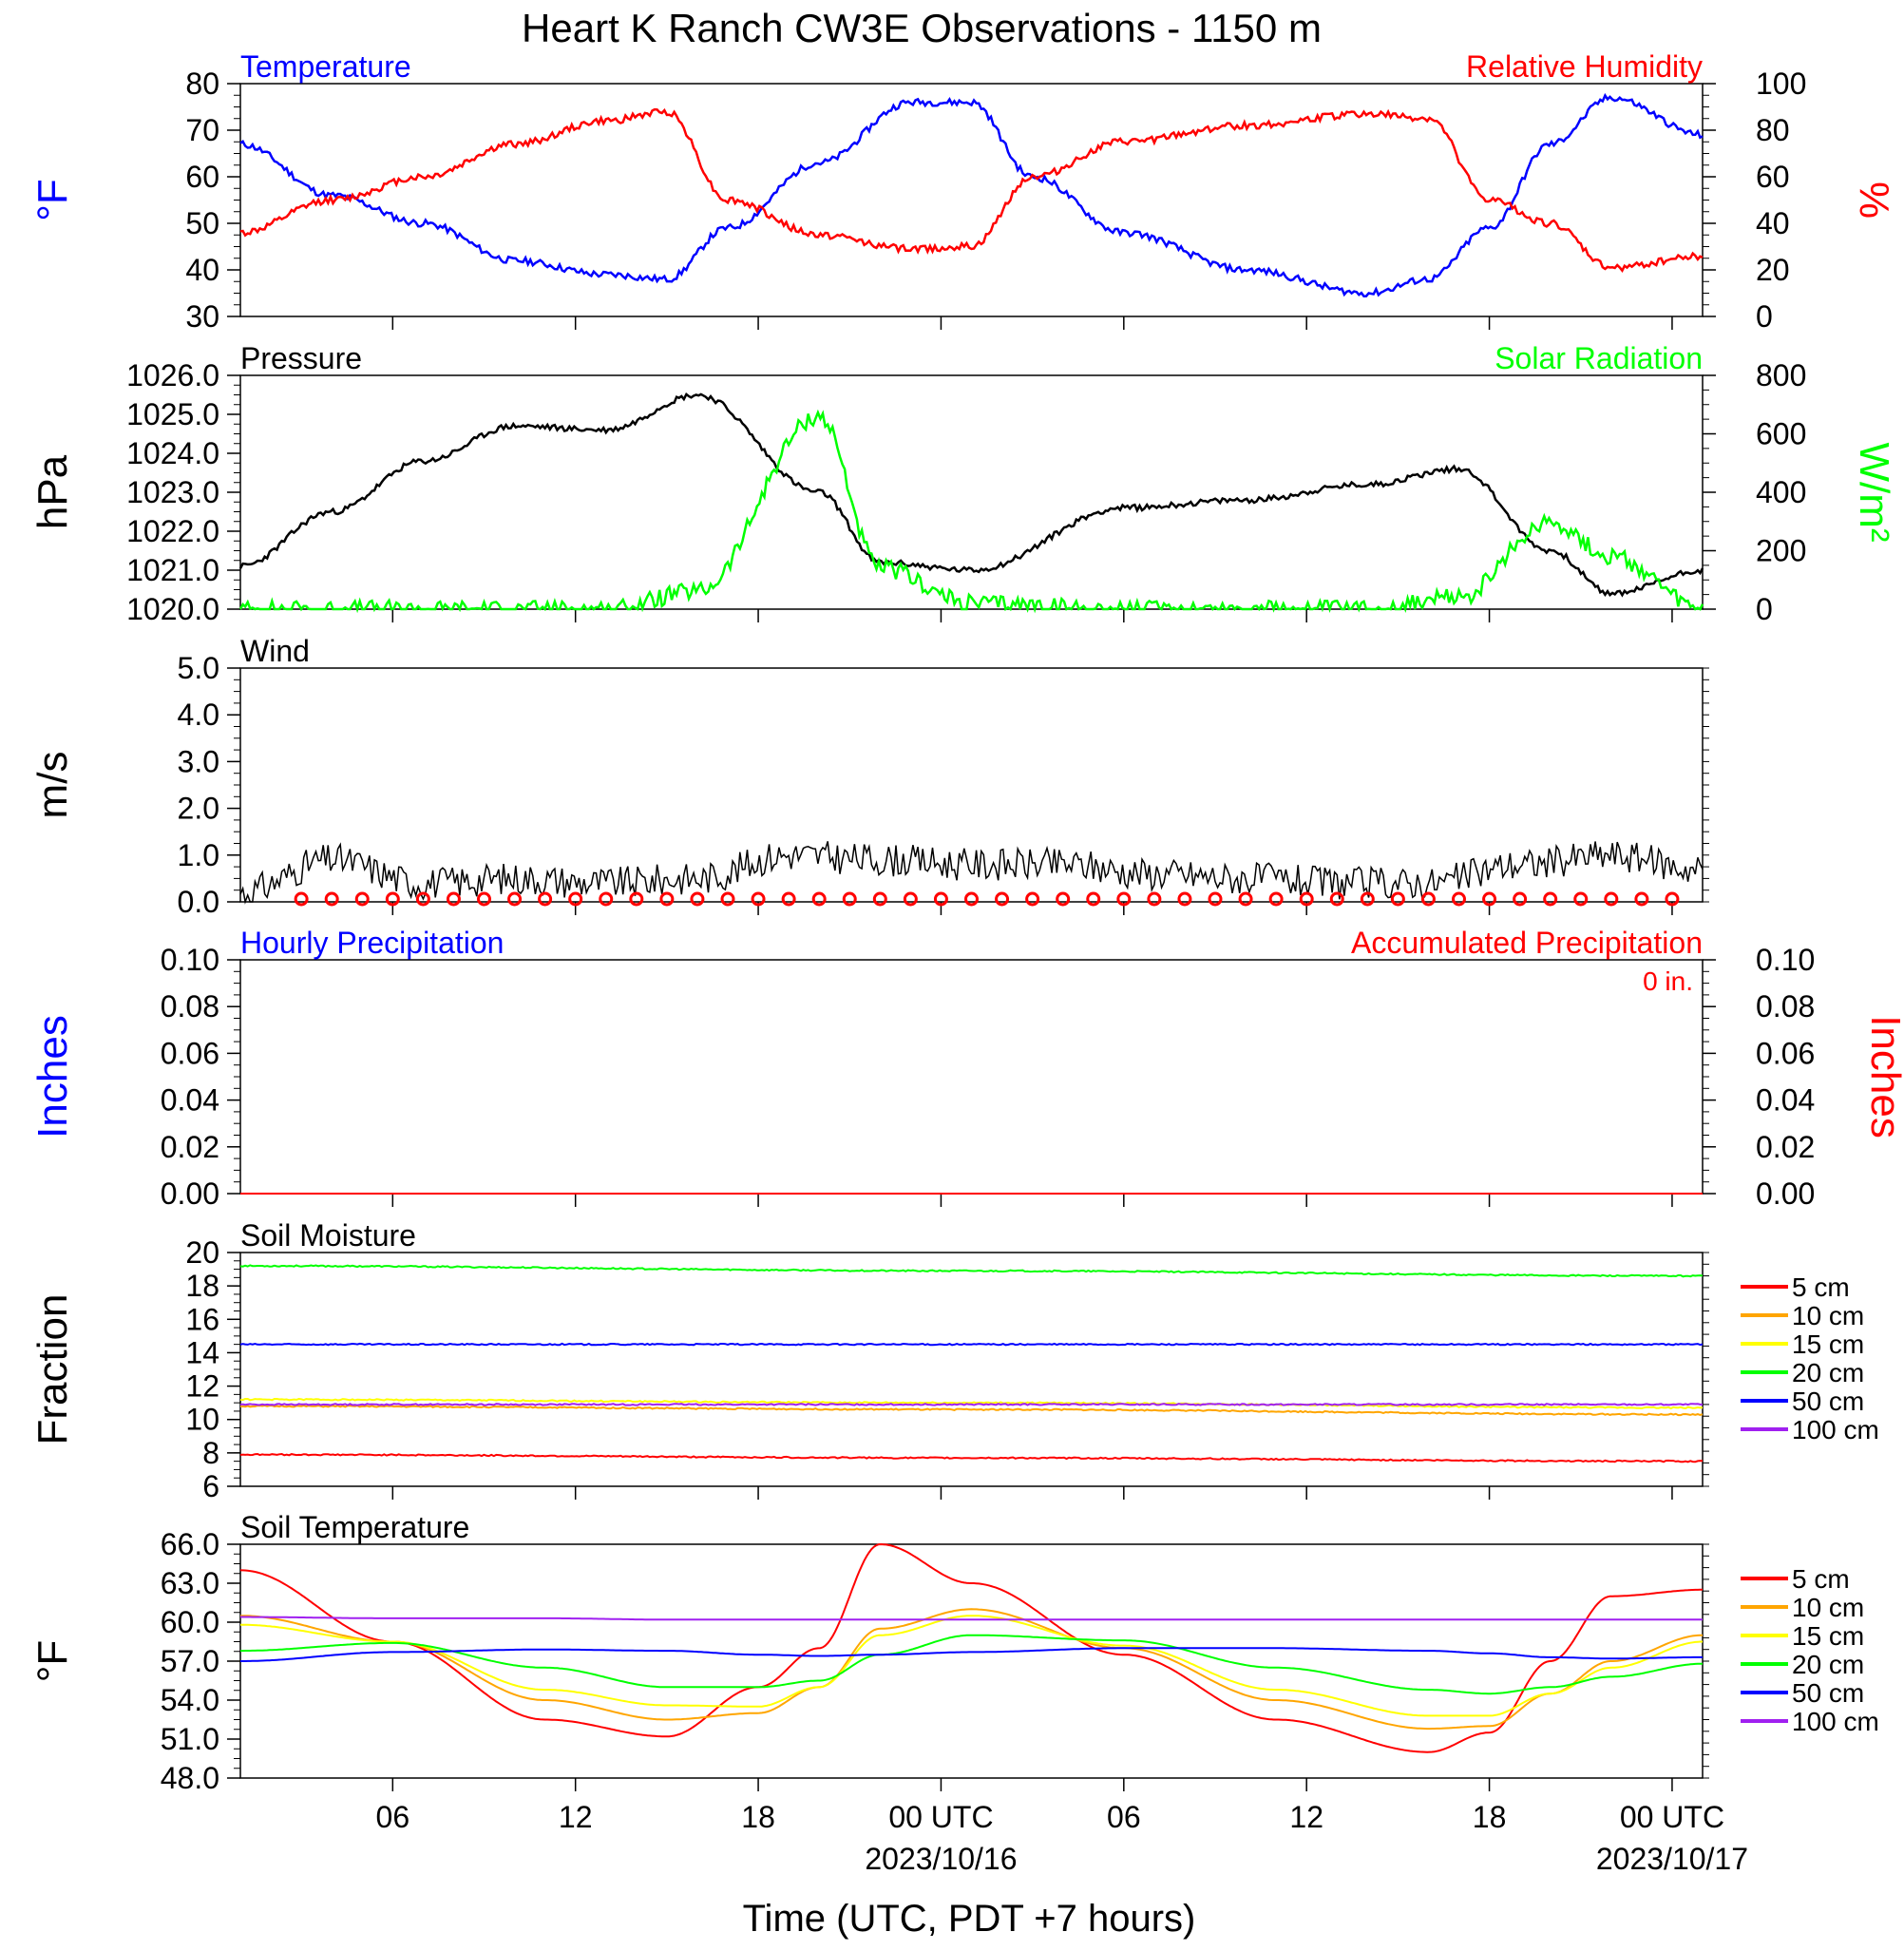  What do you see at coordinates (190, 1739) in the screenshot?
I see `y-tick-label: 51.0` at bounding box center [190, 1739].